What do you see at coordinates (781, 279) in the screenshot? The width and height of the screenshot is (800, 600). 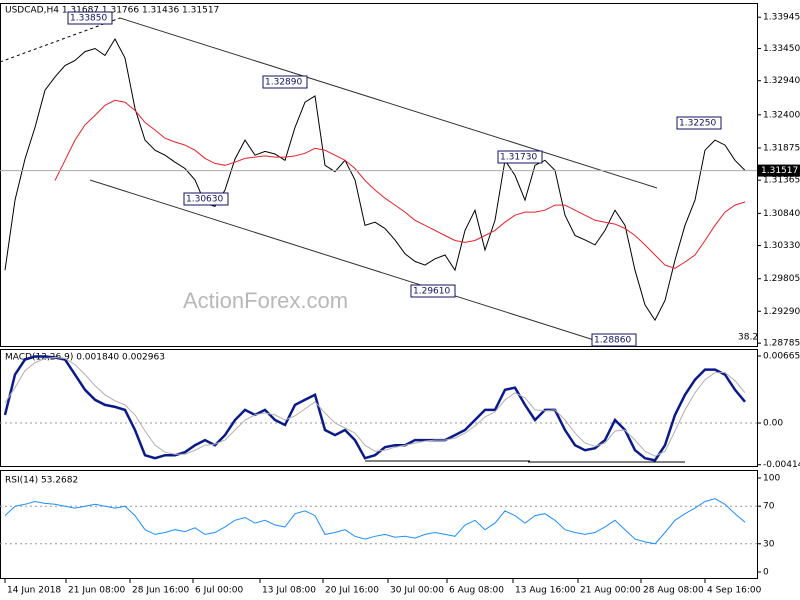 I see `y-tick-label: 1.29805` at bounding box center [781, 279].